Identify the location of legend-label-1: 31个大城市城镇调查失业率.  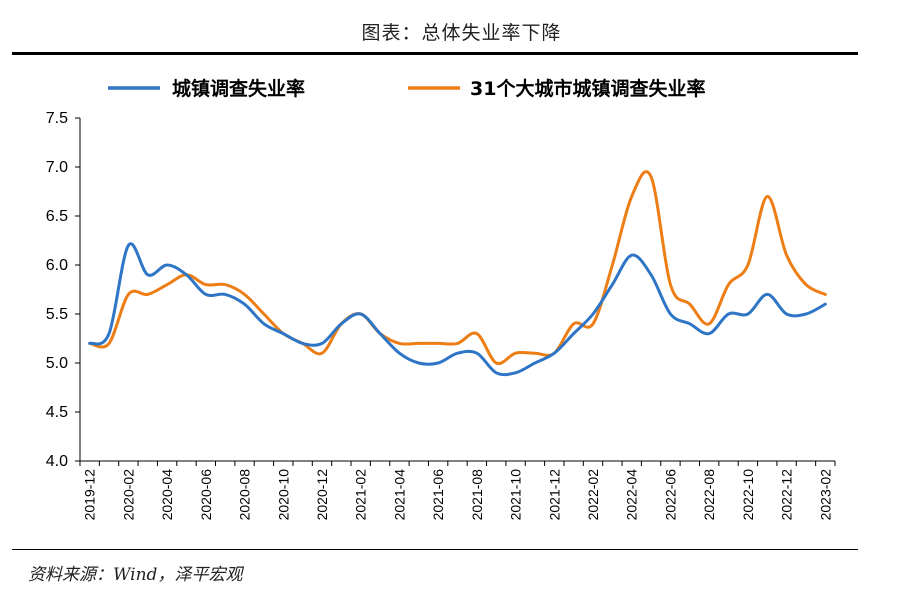
(587, 88).